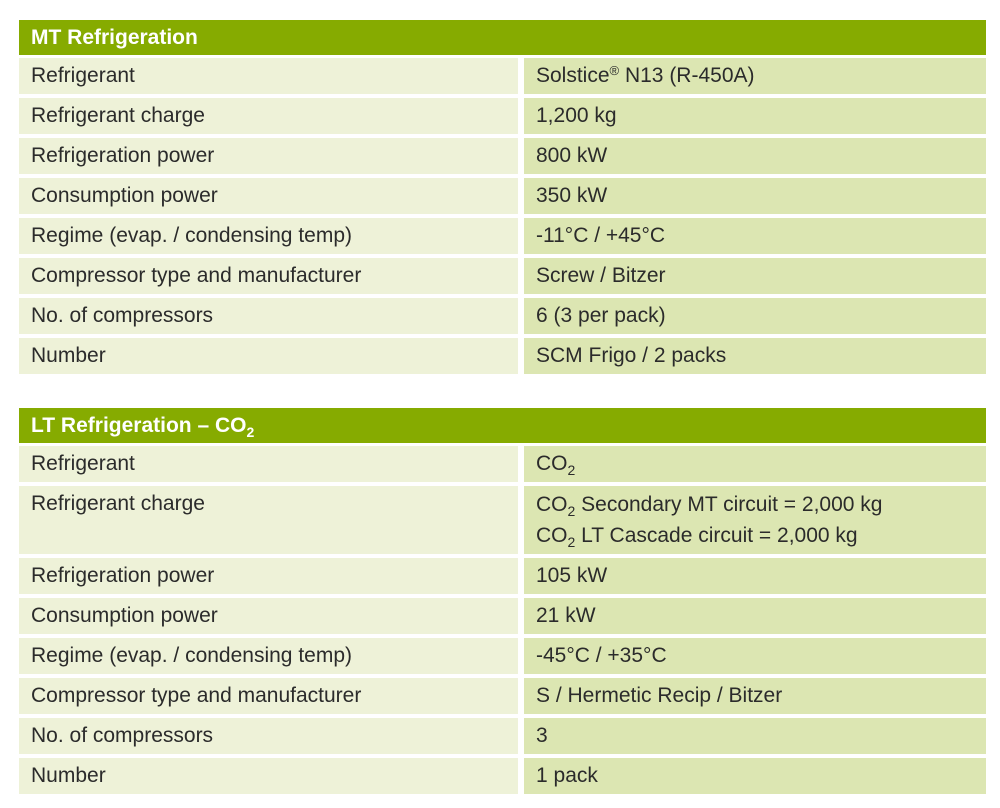 This screenshot has height=808, width=1000. I want to click on table-row: Refrigeration power 800 kW, so click(502, 156).